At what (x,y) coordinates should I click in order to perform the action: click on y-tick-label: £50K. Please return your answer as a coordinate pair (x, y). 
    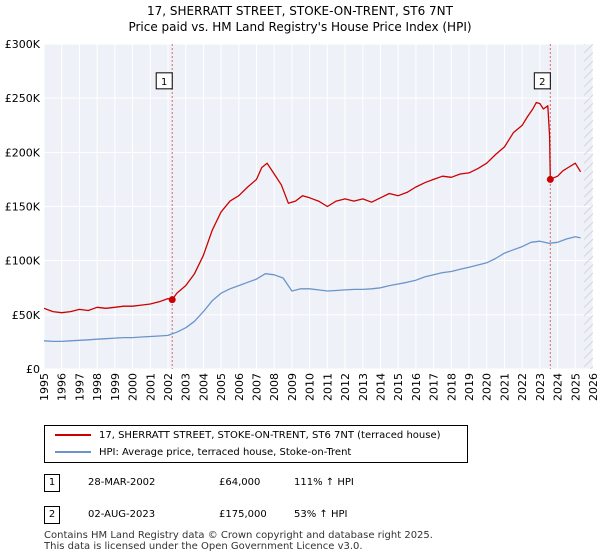
    Looking at the image, I should click on (26, 315).